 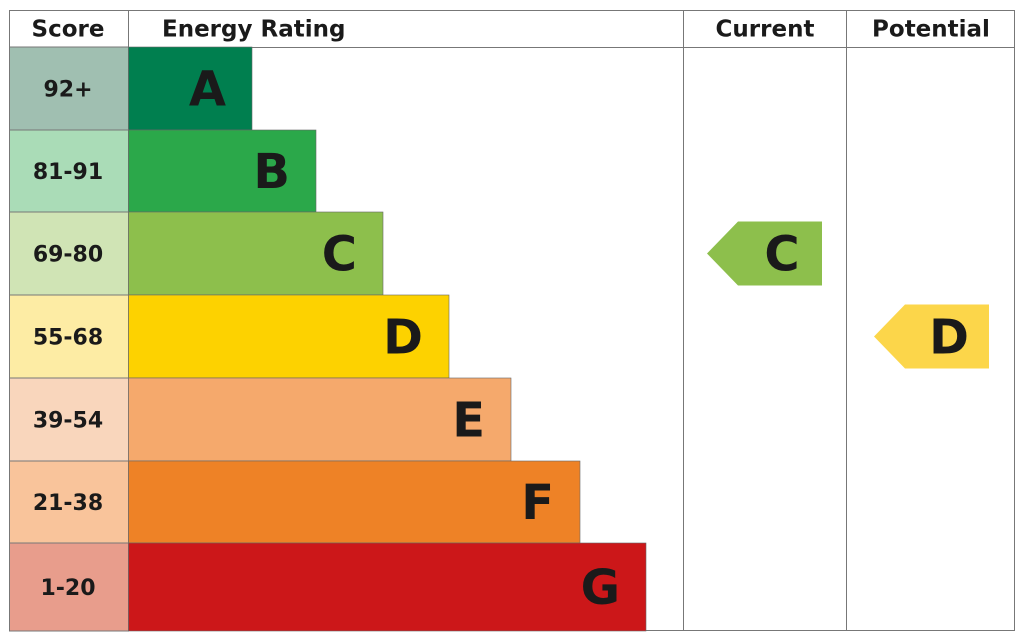 What do you see at coordinates (781, 255) in the screenshot?
I see `current-letter: C` at bounding box center [781, 255].